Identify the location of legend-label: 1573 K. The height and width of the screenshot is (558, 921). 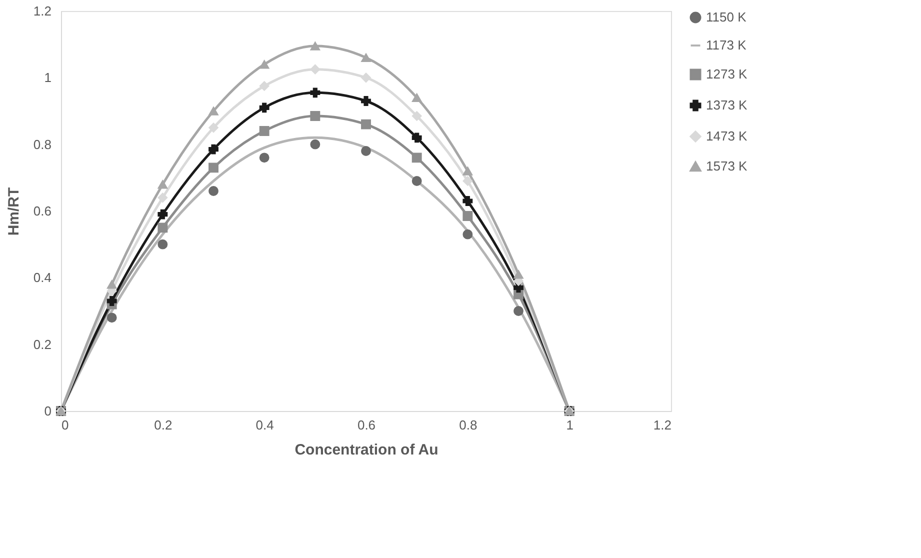
(727, 166).